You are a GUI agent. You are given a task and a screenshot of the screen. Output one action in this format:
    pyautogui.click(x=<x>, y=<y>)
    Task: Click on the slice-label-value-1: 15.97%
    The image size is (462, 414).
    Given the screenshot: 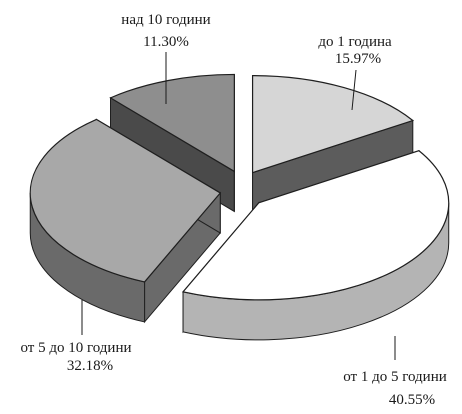 What is the action you would take?
    pyautogui.click(x=358, y=59)
    